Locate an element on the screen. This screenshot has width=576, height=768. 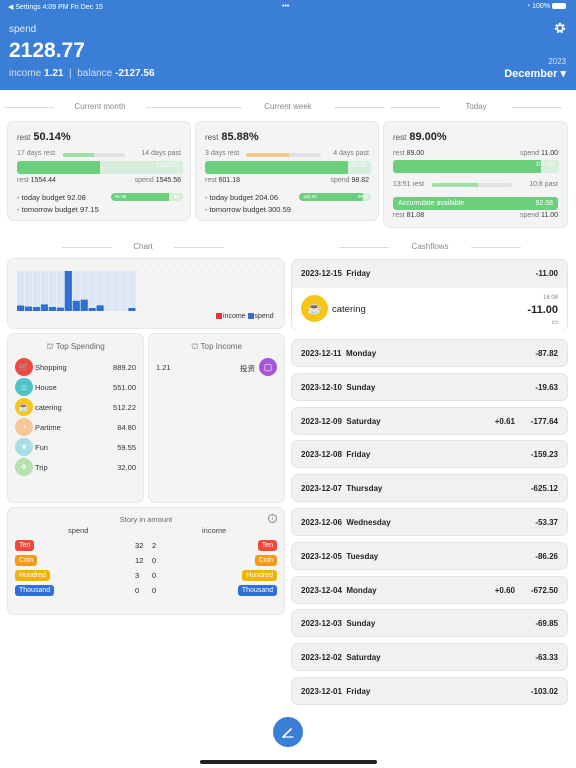
spend-rank-row: ✈ Trip 32.00 is located at coordinates (75, 467).